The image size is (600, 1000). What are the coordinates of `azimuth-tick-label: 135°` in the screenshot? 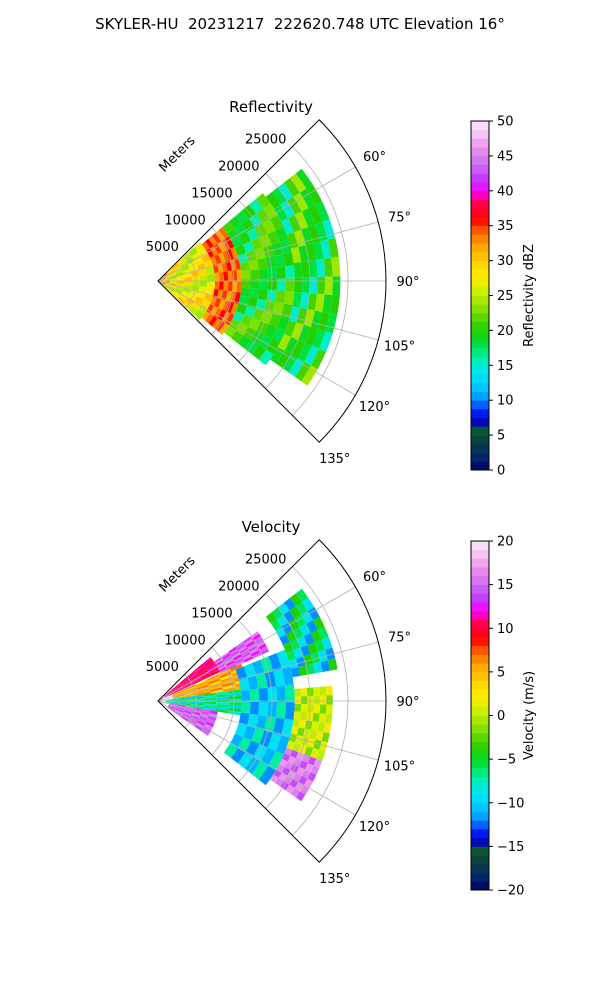 It's located at (334, 879).